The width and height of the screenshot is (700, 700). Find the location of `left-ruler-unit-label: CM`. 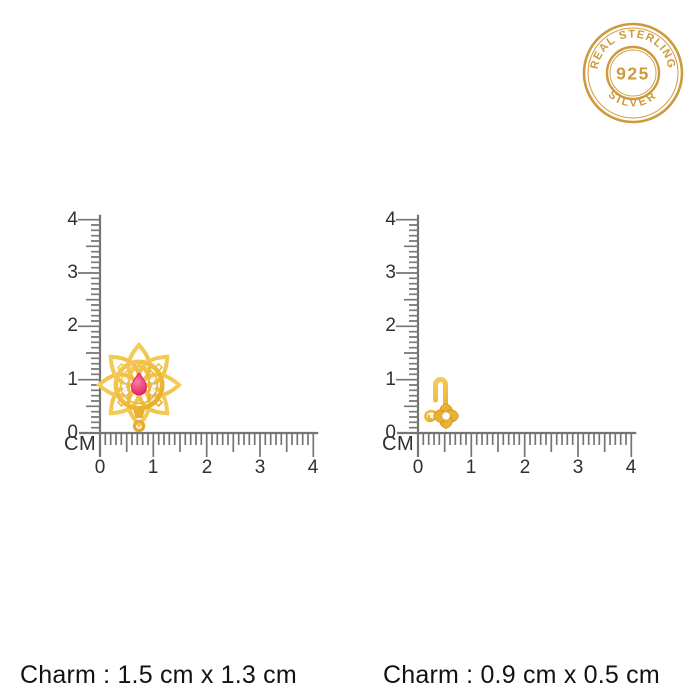

left-ruler-unit-label: CM is located at coordinates (80, 444).